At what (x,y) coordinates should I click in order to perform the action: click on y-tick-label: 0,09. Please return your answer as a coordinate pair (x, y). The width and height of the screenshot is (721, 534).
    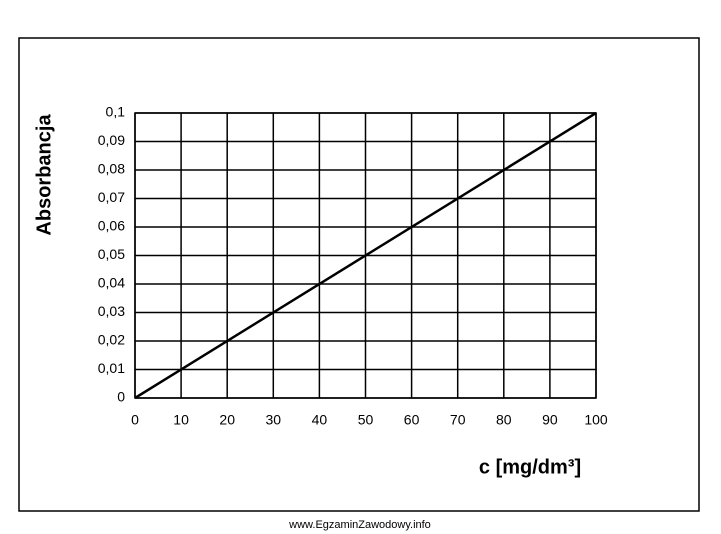
    Looking at the image, I should click on (111, 140).